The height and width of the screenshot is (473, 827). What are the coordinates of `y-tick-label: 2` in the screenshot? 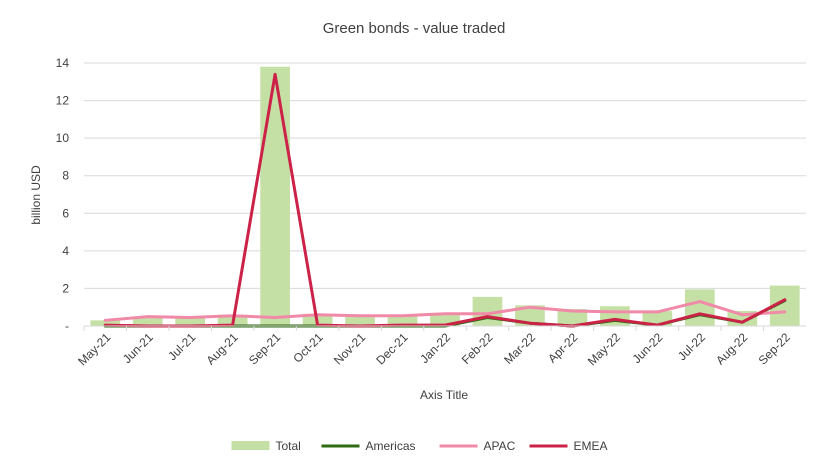 It's located at (65, 288).